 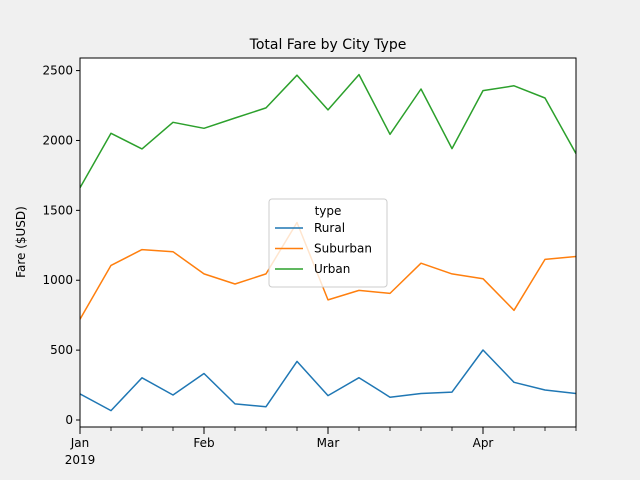 I want to click on y-tick-label: 0, so click(x=69, y=420).